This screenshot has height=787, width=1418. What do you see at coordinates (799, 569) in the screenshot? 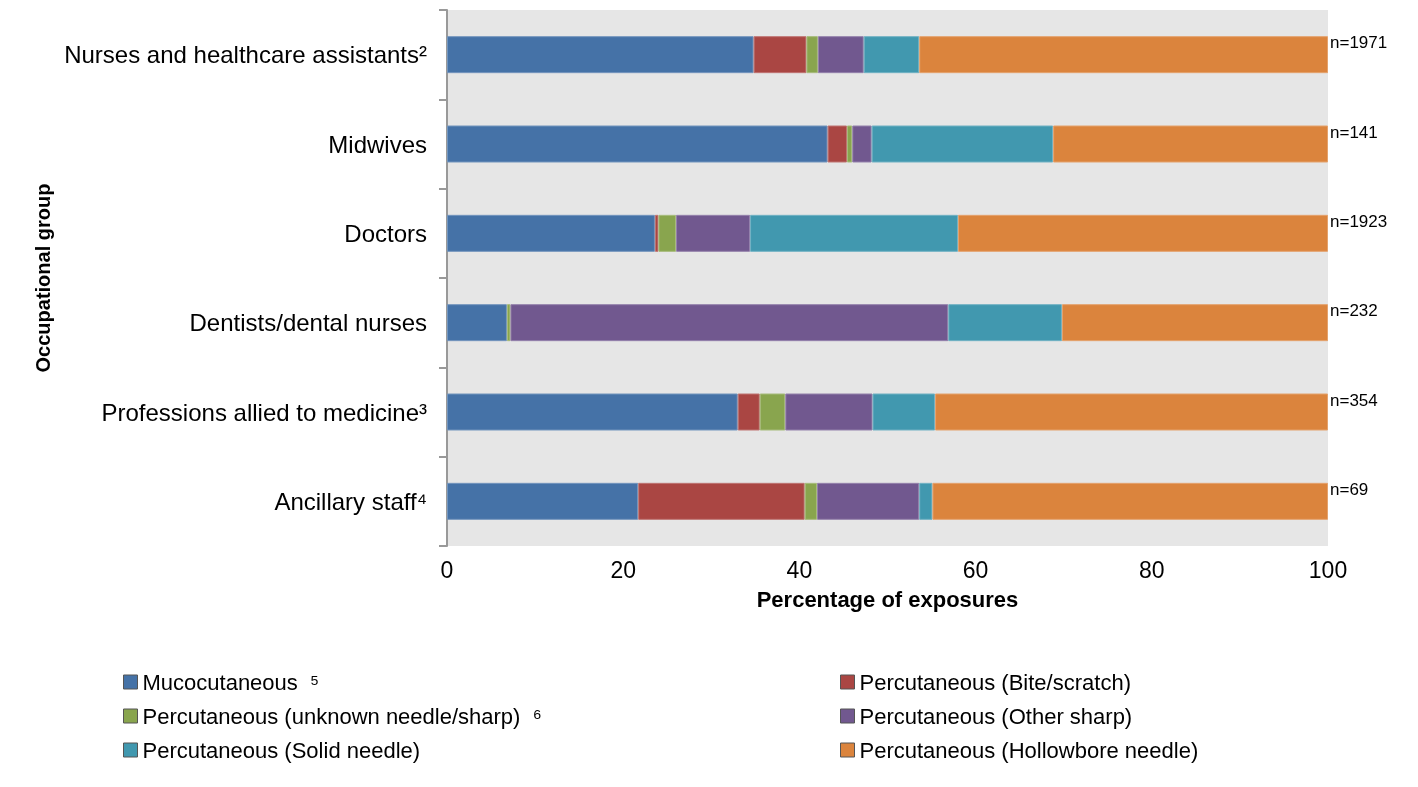
I see `x-tick-label: 40` at bounding box center [799, 569].